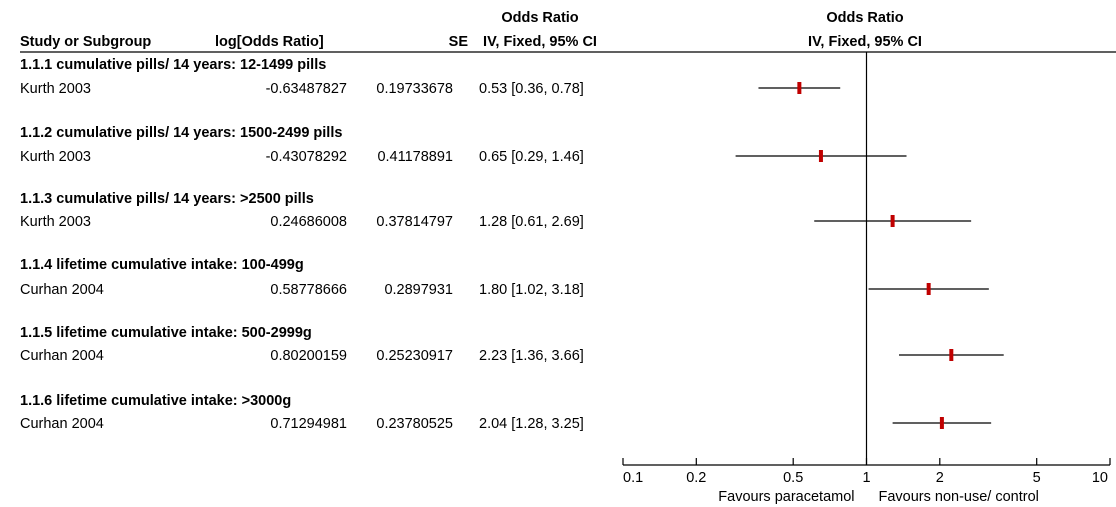 The image size is (1116, 507). What do you see at coordinates (531, 157) in the screenshot?
I see `ci-text: 0.65 [0.29, 1.46]` at bounding box center [531, 157].